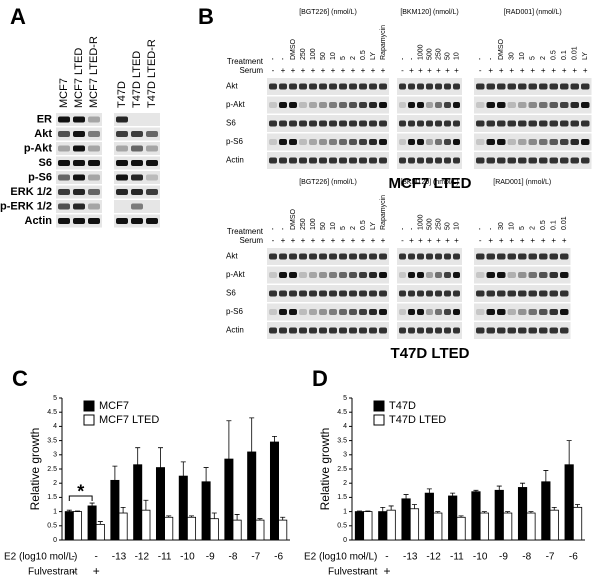  Describe the element at coordinates (383, 42) in the screenshot. I see `lane-label: Rapamycin` at that location.